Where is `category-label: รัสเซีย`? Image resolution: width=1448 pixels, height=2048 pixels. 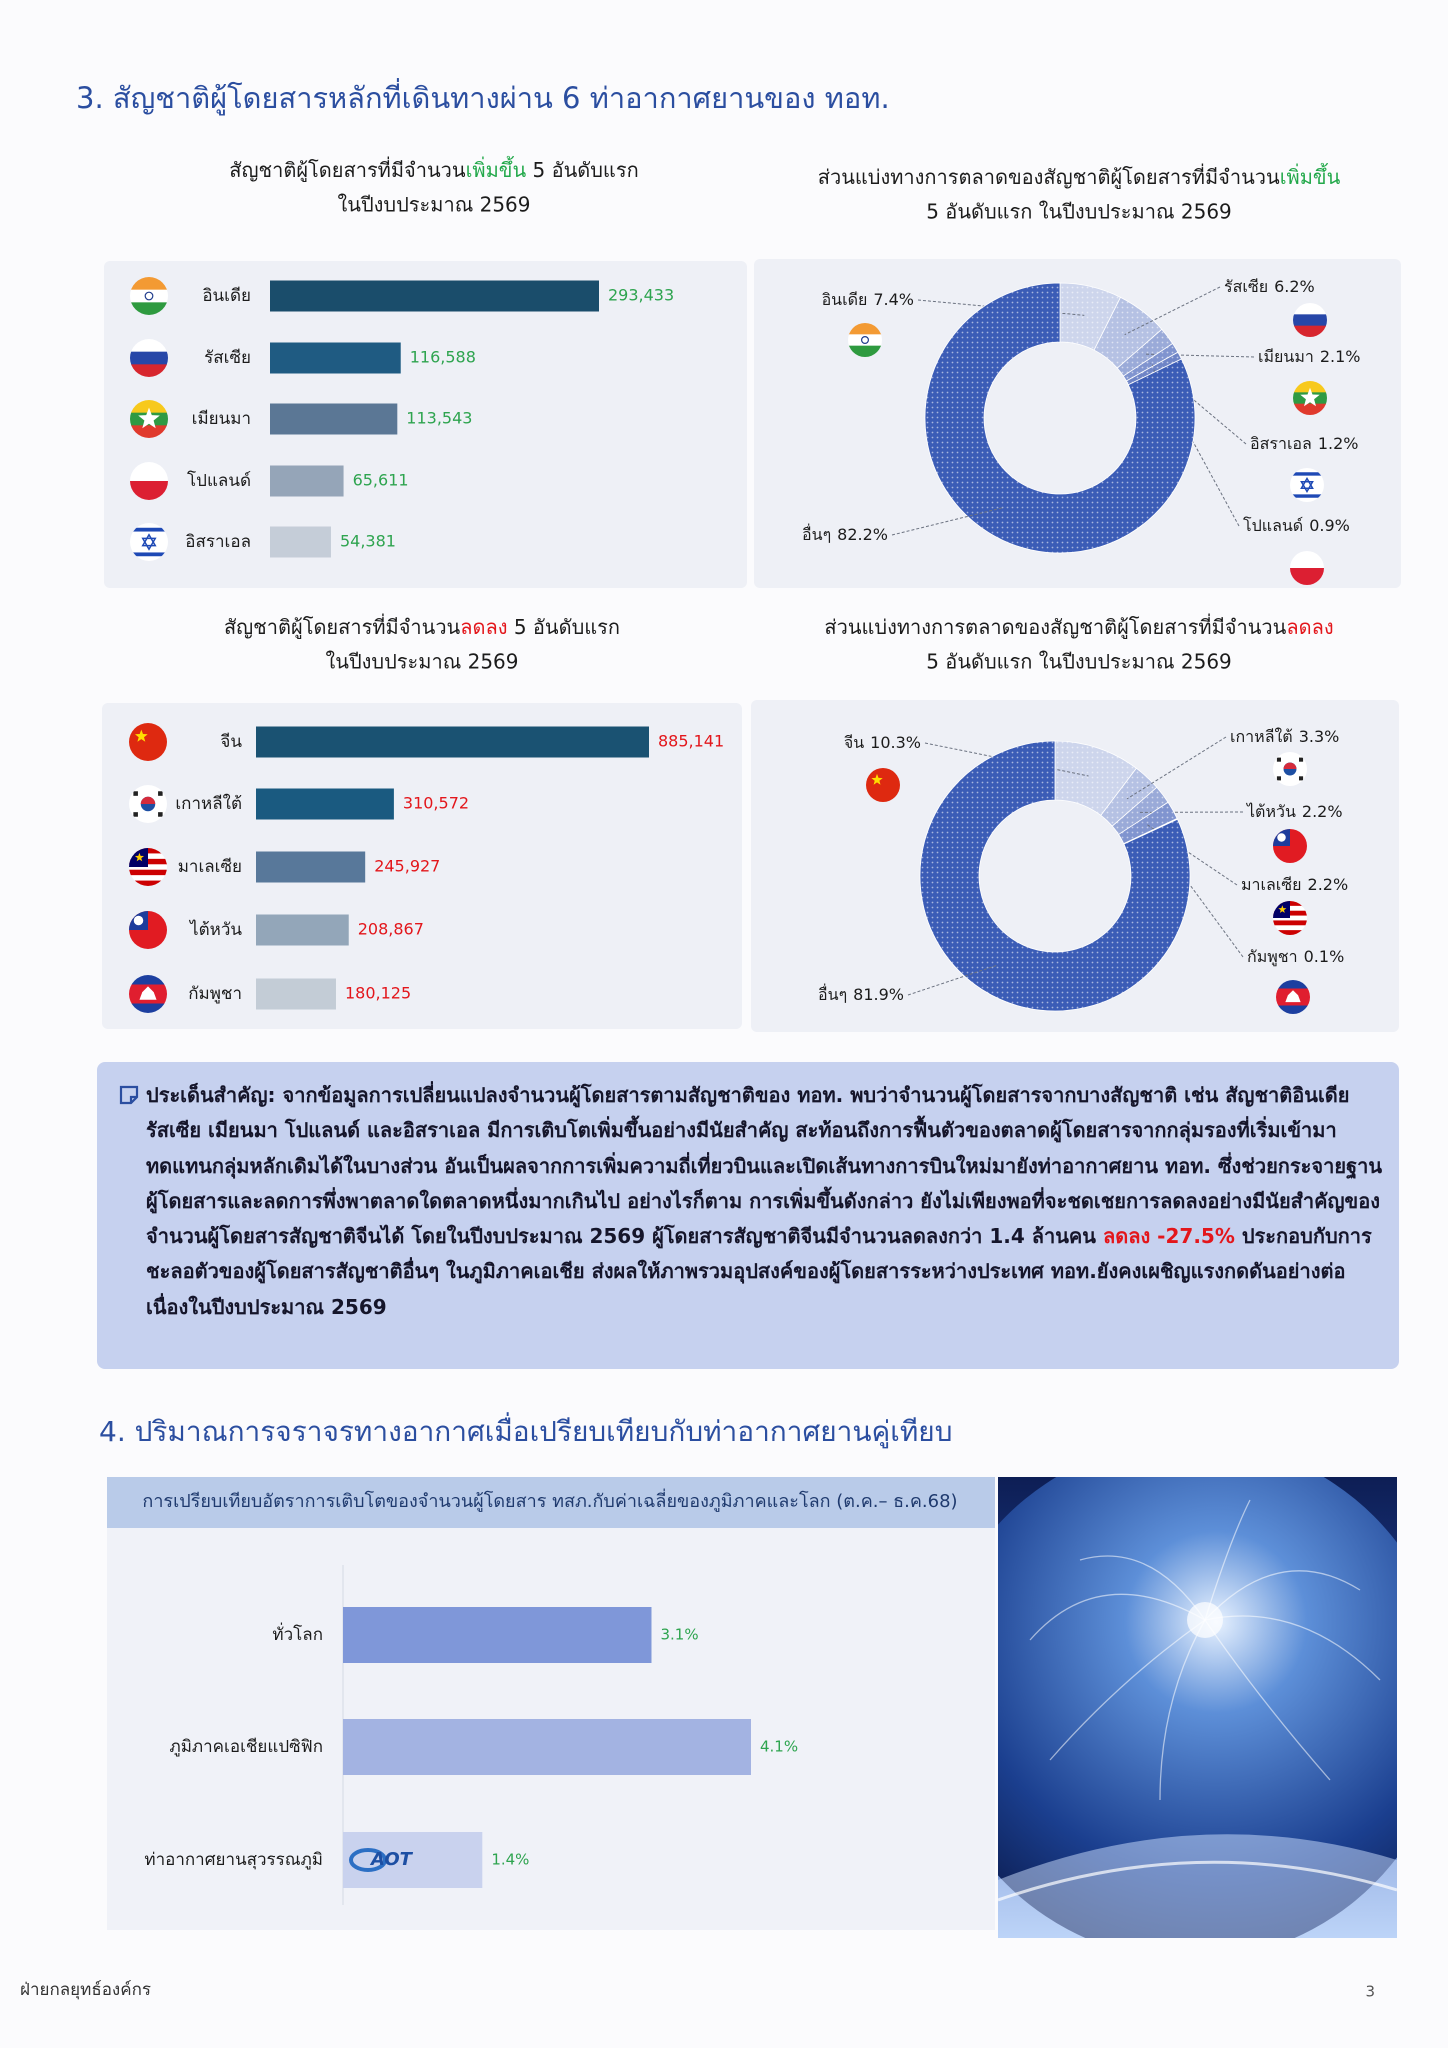 category-label: รัสเซีย is located at coordinates (227, 358).